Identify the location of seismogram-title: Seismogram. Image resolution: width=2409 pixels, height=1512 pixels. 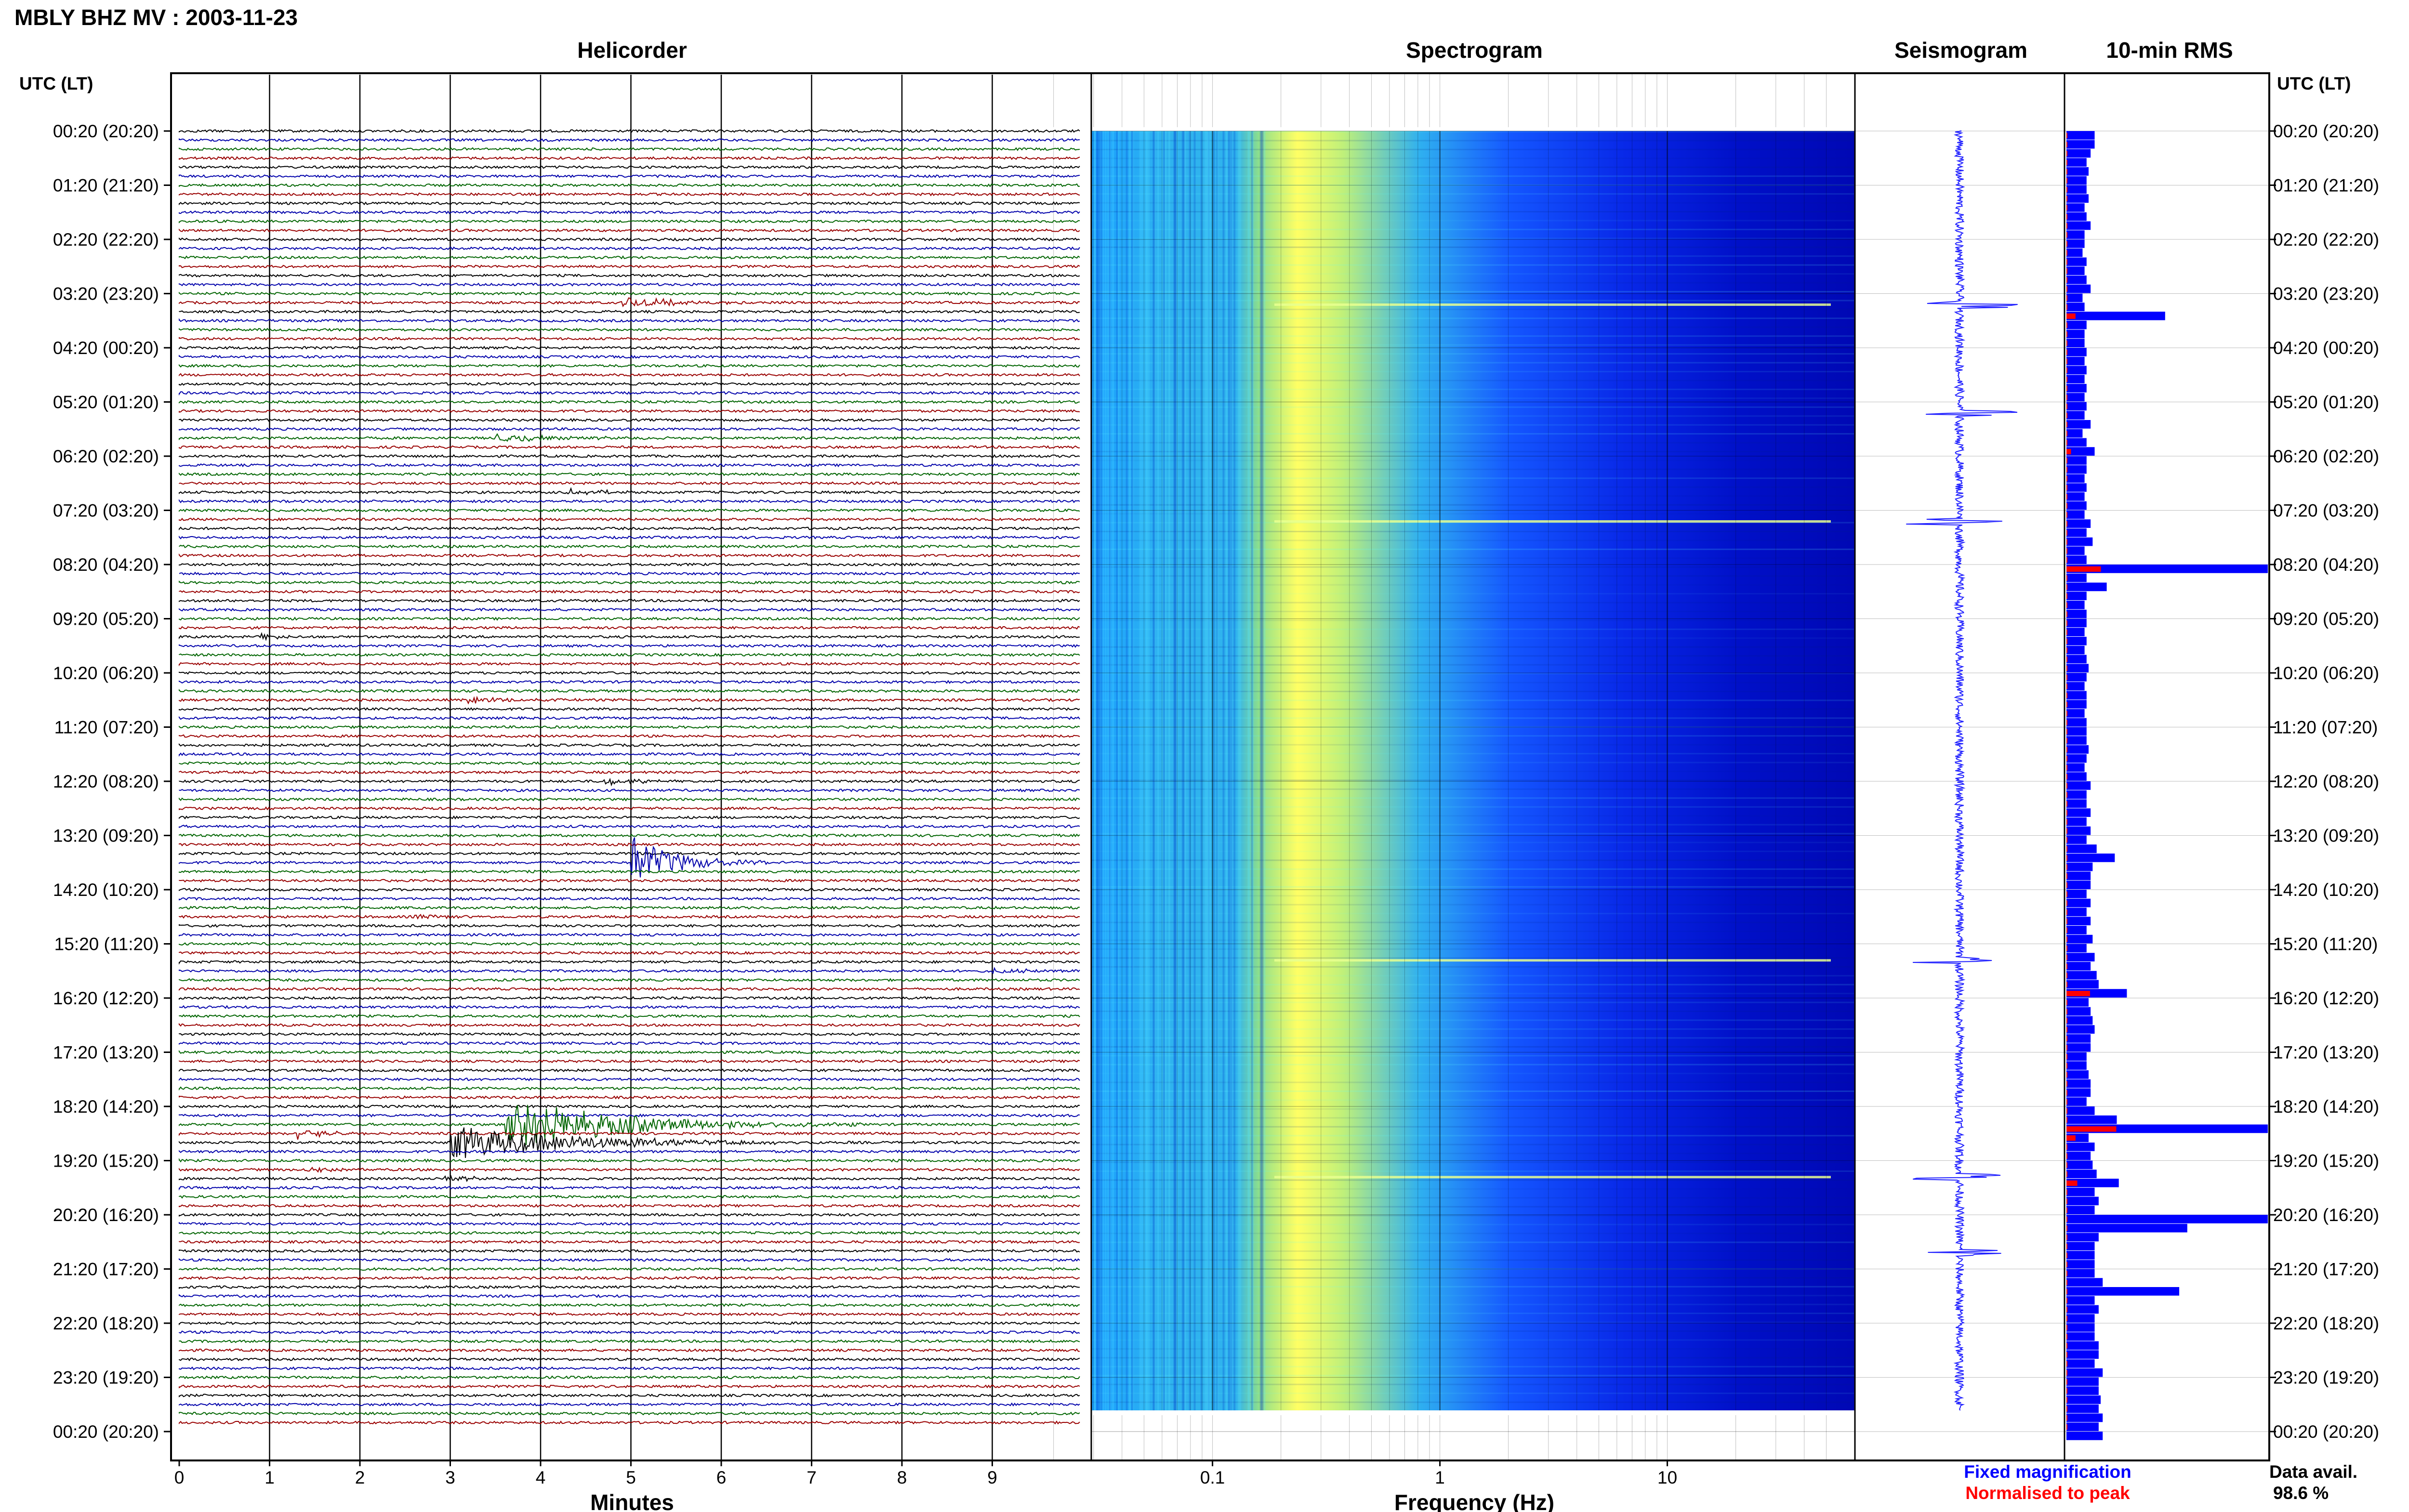
(1960, 50).